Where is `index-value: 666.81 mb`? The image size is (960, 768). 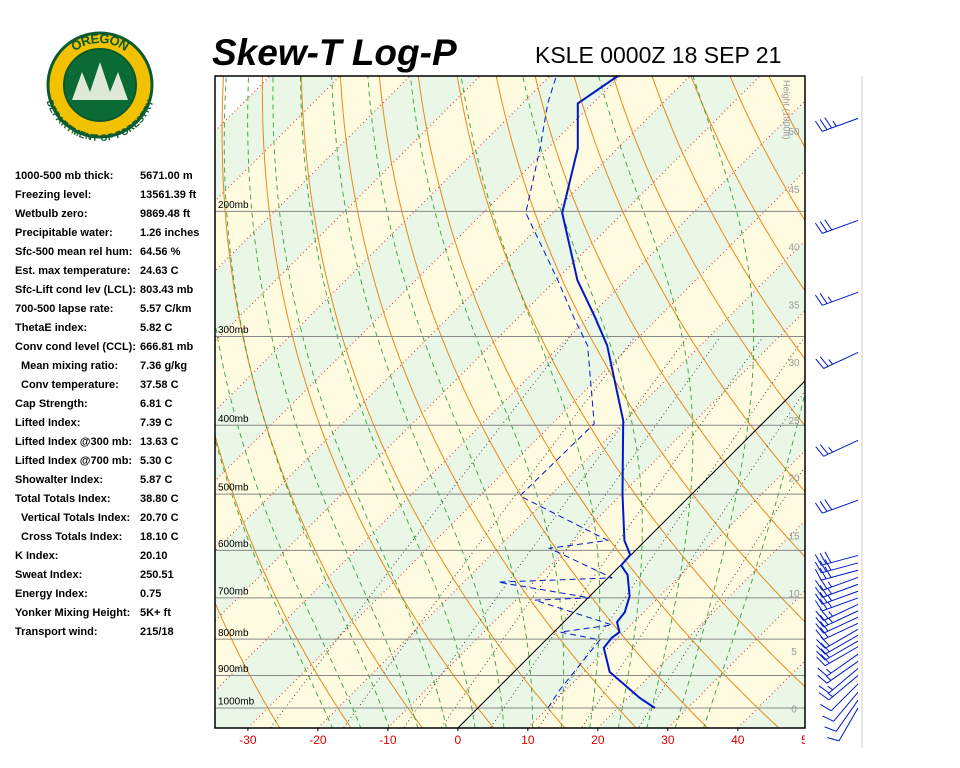
index-value: 666.81 mb is located at coordinates (166, 347).